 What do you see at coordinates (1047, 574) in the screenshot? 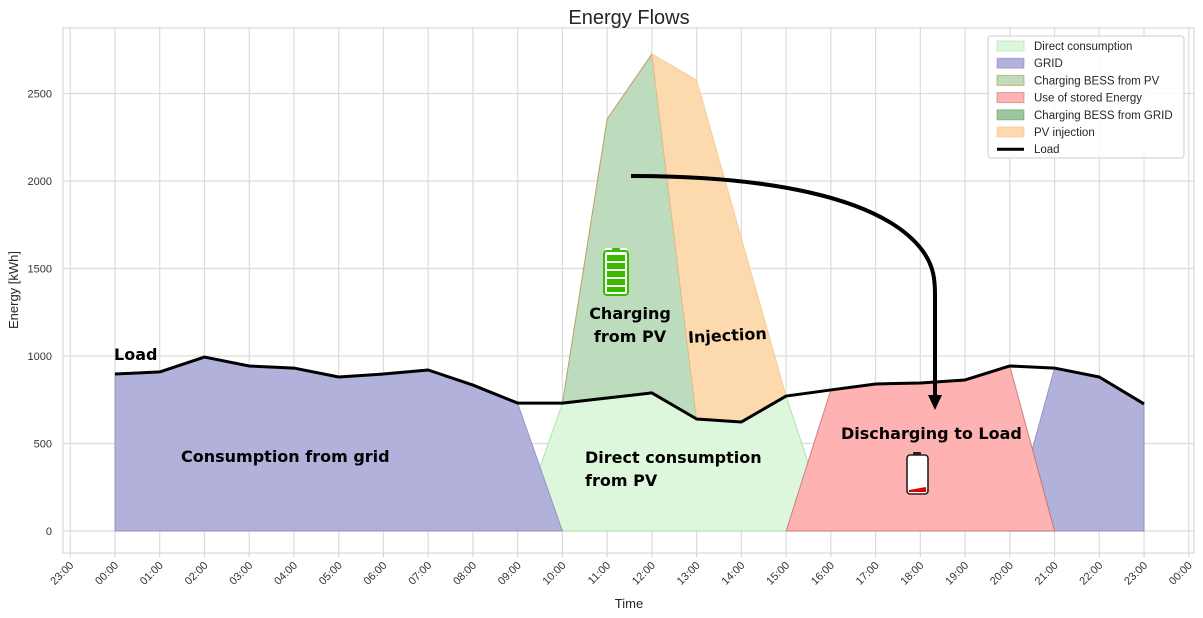
I see `x-tick-label: 21:00` at bounding box center [1047, 574].